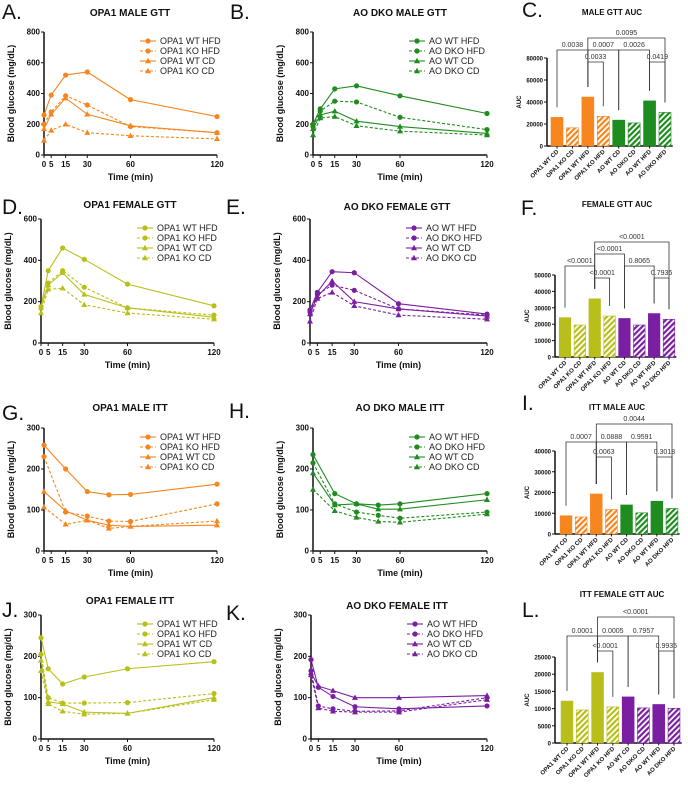 The image size is (688, 789). What do you see at coordinates (612, 12) in the screenshot?
I see `chart-title: MALE GTT AUC` at bounding box center [612, 12].